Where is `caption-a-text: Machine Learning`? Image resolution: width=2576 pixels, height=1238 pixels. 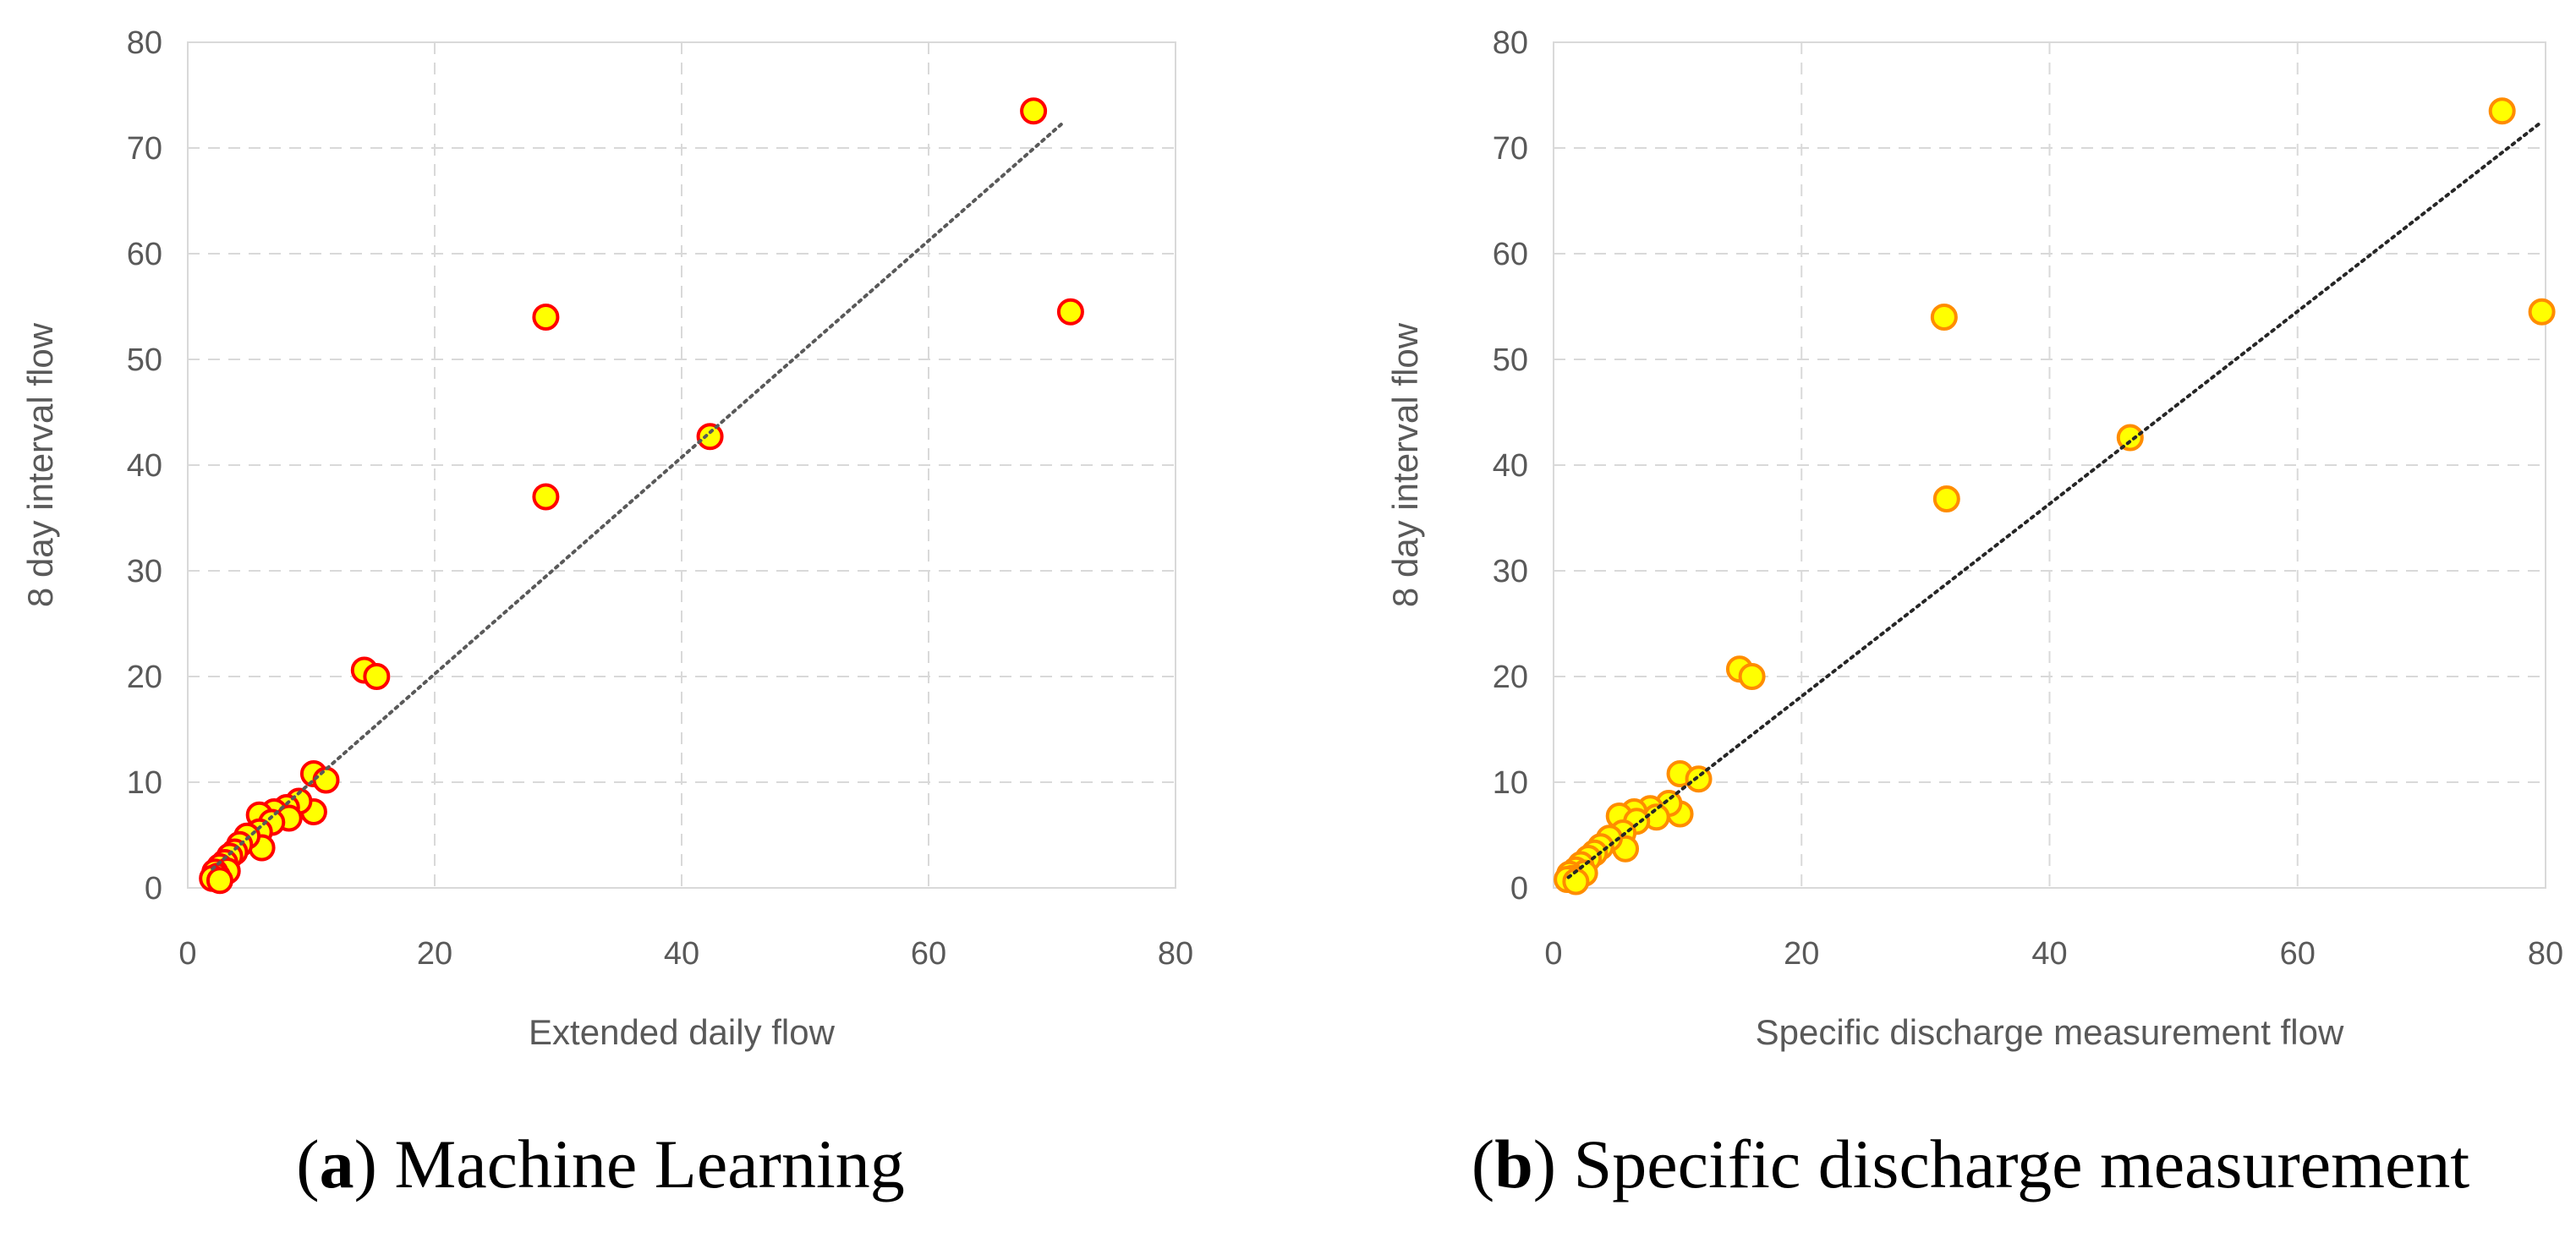
caption-a-text: Machine Learning is located at coordinates (640, 1164).